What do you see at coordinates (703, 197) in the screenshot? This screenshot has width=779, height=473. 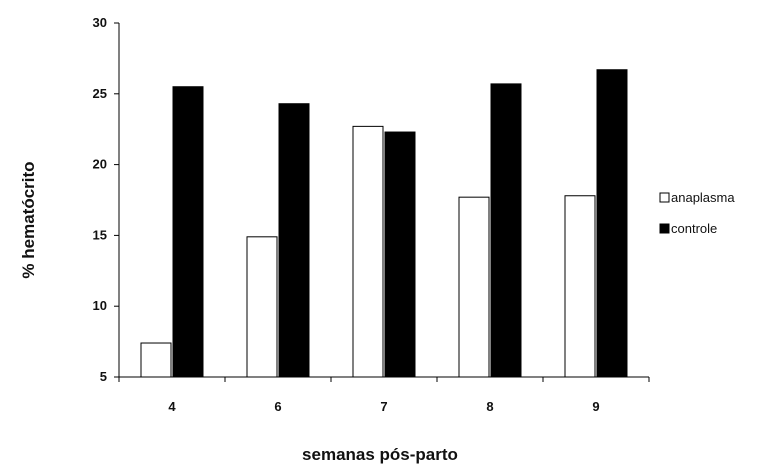 I see `legend-label-anaplasma: anaplasma` at bounding box center [703, 197].